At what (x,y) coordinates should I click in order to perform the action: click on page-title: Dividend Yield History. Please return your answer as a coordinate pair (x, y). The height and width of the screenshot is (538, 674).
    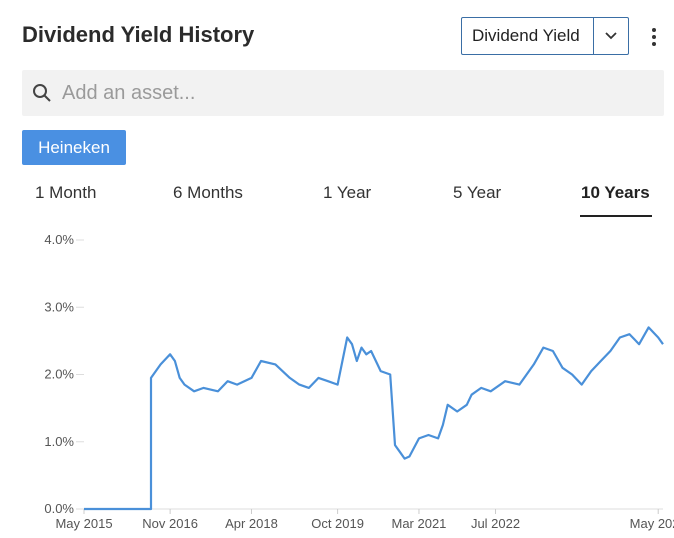
    Looking at the image, I should click on (138, 34).